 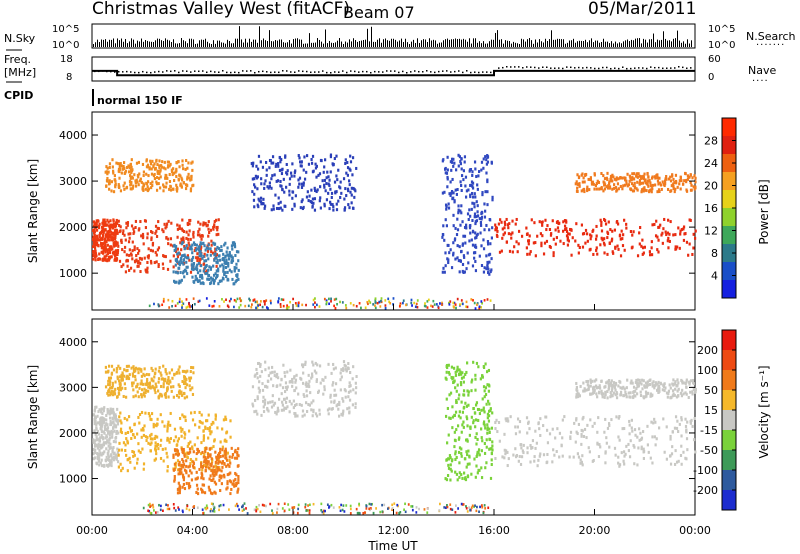 I want to click on colorbar-tick-label: 20, so click(x=711, y=186).